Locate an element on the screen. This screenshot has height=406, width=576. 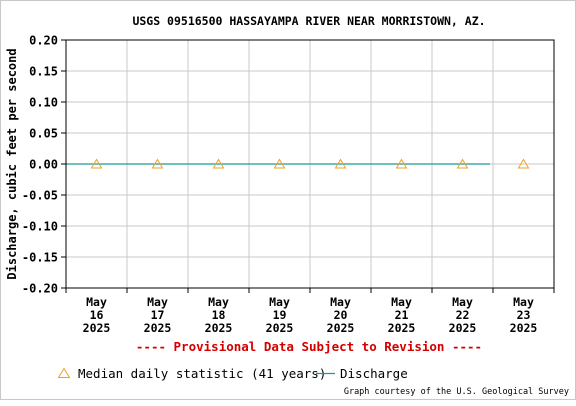
x-tick-label: 18 is located at coordinates (219, 315).